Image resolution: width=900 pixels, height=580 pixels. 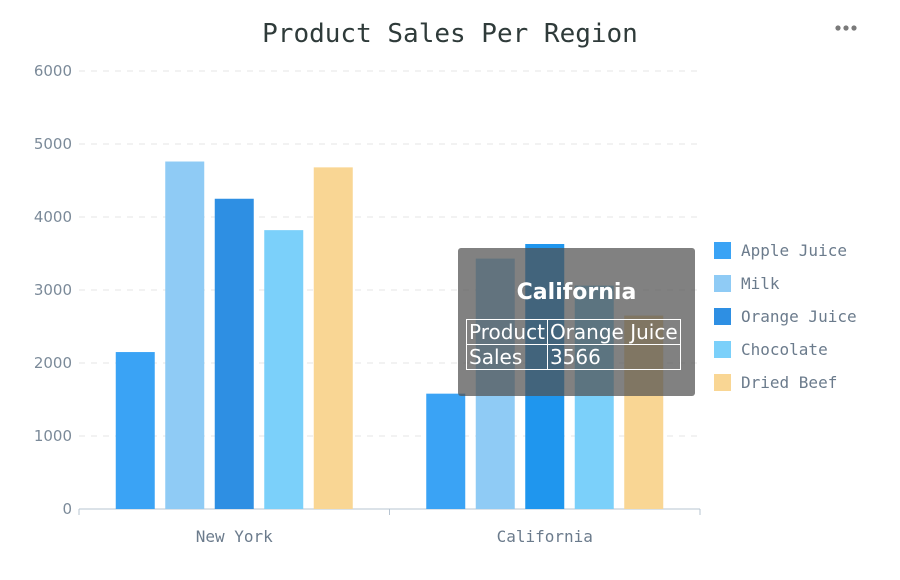 I want to click on legend-label: Orange Juice, so click(x=799, y=316).